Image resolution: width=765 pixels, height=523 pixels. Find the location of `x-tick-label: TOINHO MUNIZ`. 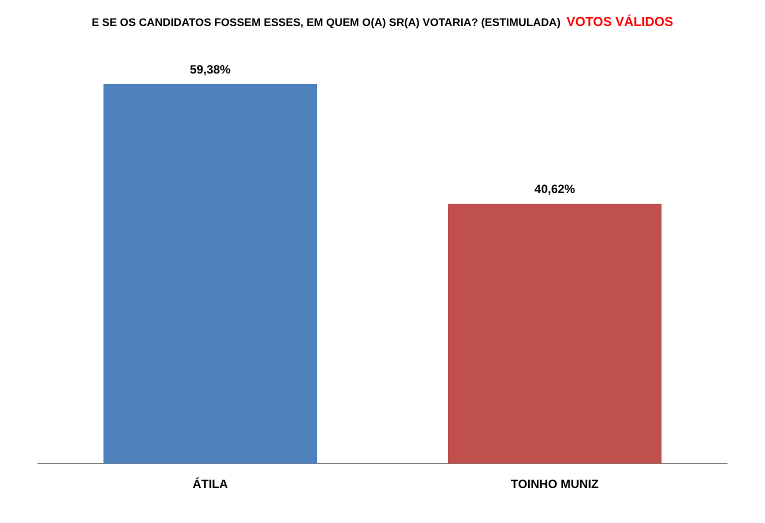

x-tick-label: TOINHO MUNIZ is located at coordinates (554, 484).